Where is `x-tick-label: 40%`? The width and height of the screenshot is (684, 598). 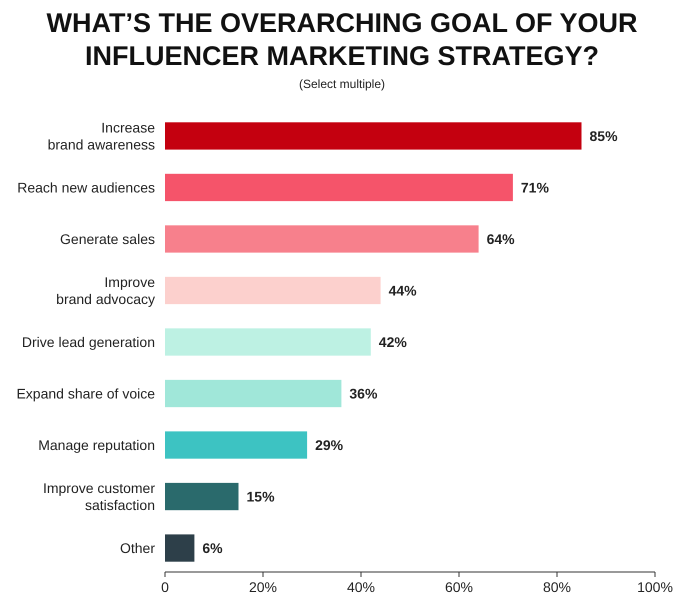 x-tick-label: 40% is located at coordinates (361, 587).